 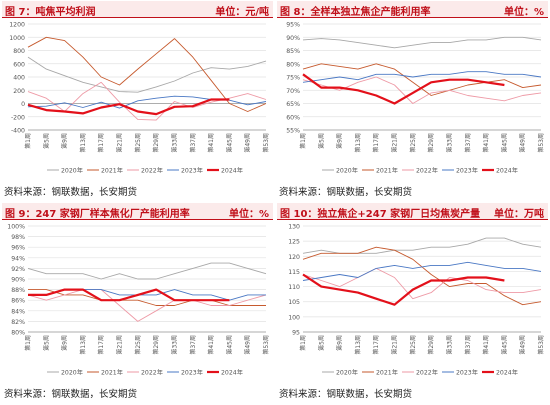 I want to click on y-tick-label: 400, so click(x=19, y=78).